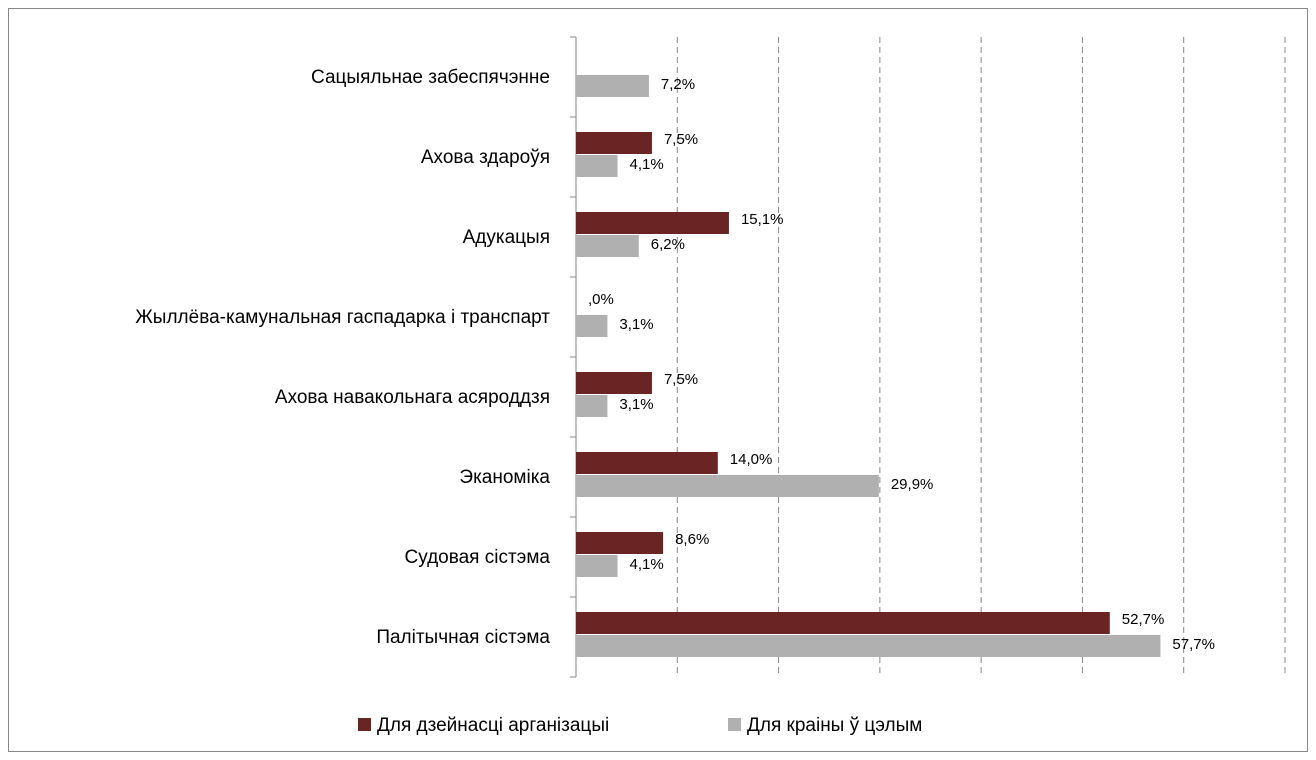  Describe the element at coordinates (504, 477) in the screenshot. I see `category-label: Эканоміка` at that location.